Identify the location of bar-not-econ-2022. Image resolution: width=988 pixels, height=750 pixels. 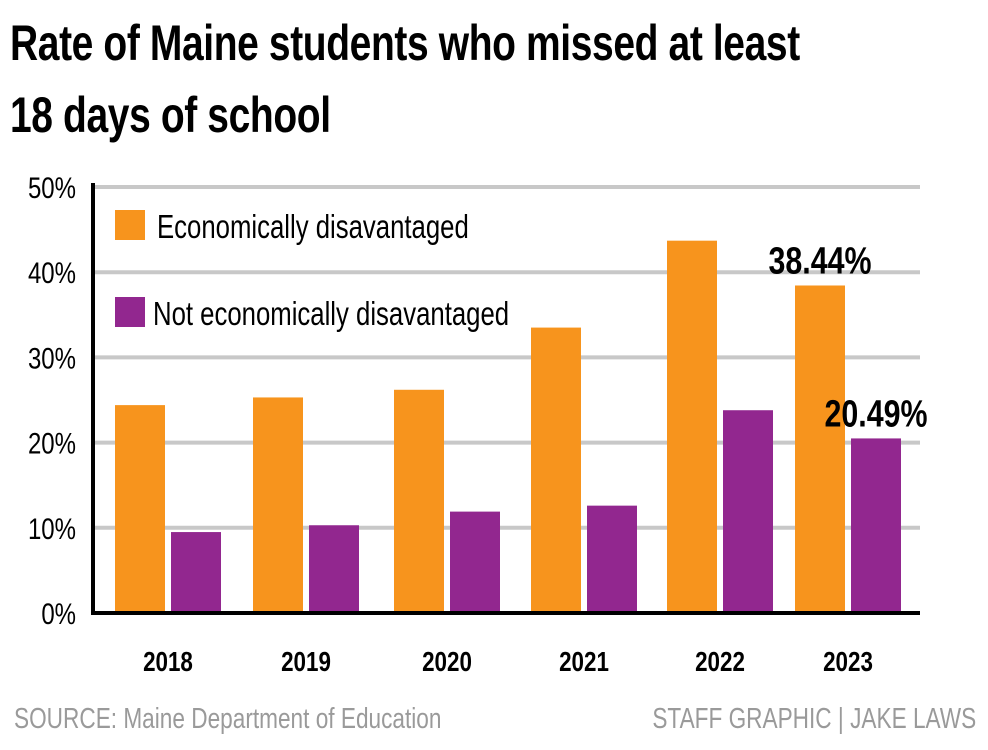
(748, 511).